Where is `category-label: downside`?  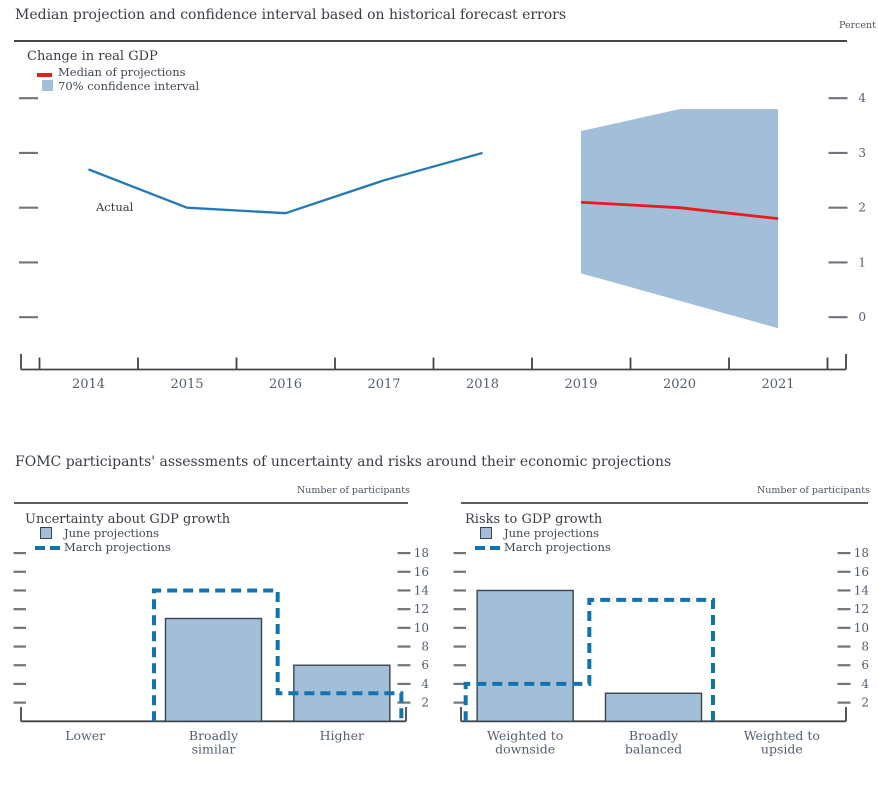 category-label: downside is located at coordinates (525, 749).